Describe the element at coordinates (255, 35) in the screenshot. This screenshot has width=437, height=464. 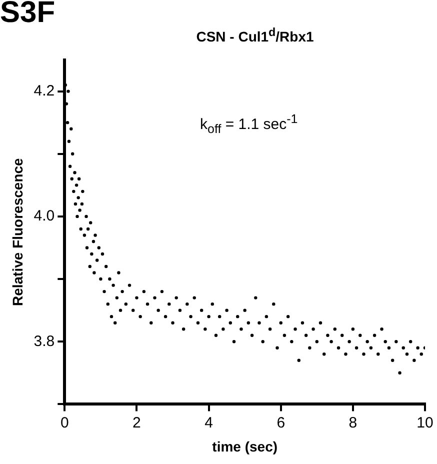
I see `chart-title: CSN - Cul1$^{d}$/Rbx1` at that location.